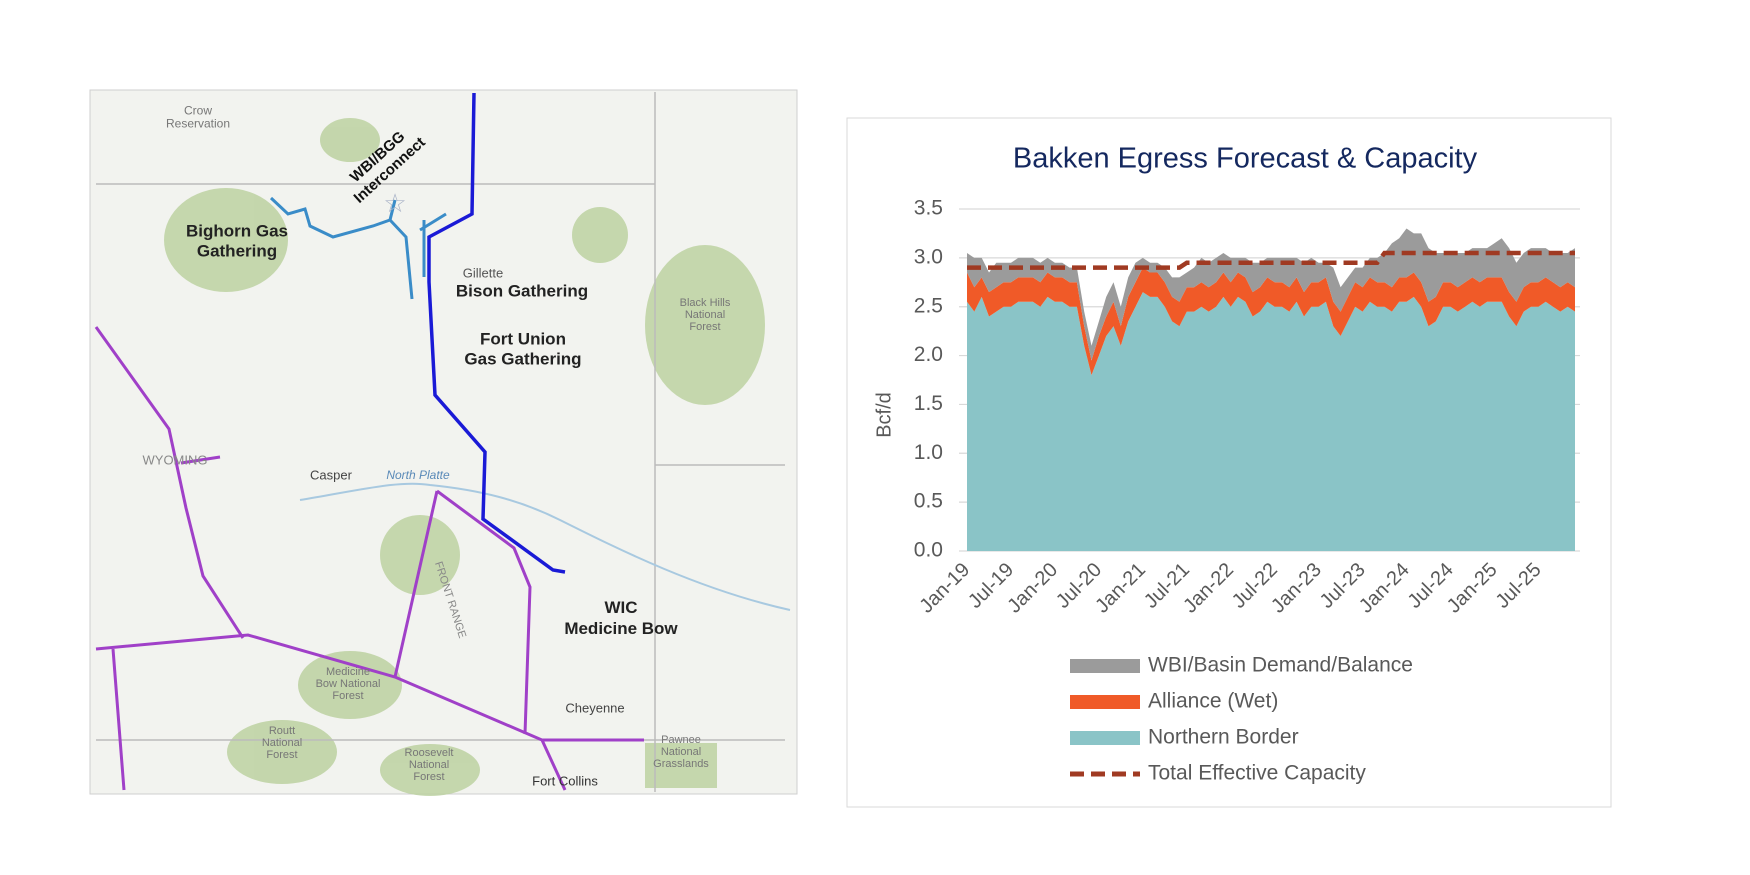 The width and height of the screenshot is (1750, 875). Describe the element at coordinates (348, 672) in the screenshot. I see `map-label-line: Medicine` at that location.